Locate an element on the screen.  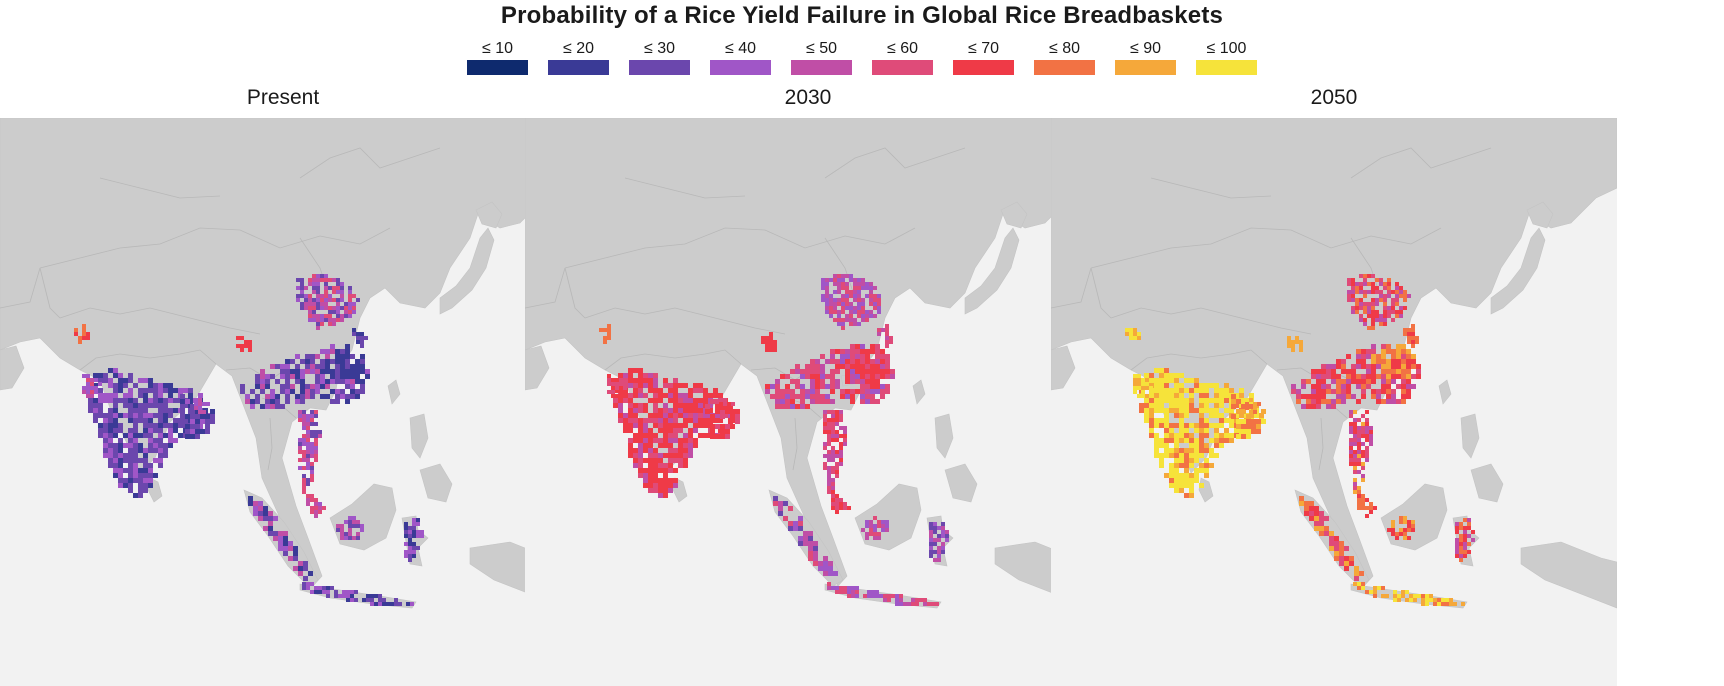
legend-item: ≤ 20 is located at coordinates (578, 57).